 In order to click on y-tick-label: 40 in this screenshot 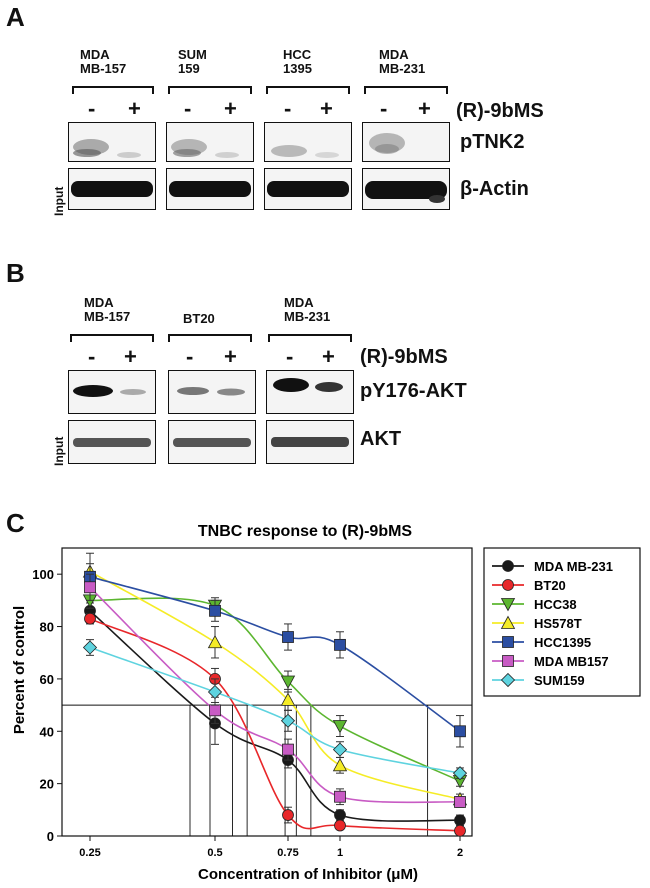, I will do `click(47, 731)`.